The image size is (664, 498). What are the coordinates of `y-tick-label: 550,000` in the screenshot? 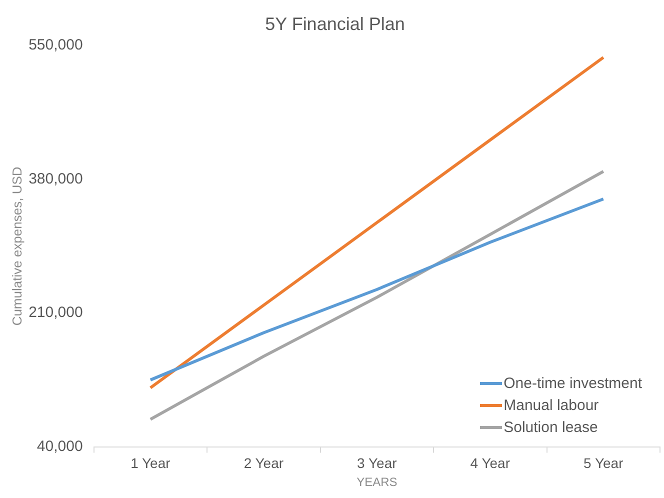 It's located at (55, 45).